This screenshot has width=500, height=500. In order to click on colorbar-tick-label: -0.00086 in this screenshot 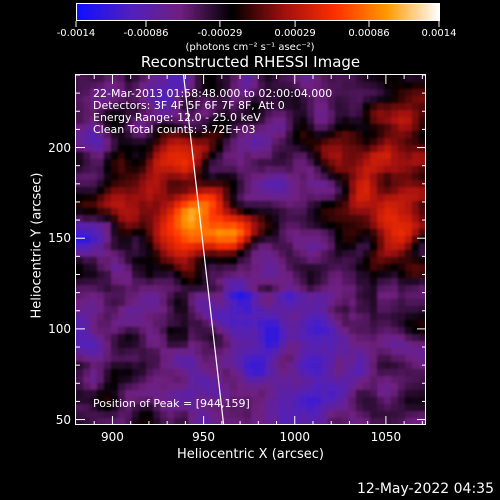, I will do `click(146, 33)`.